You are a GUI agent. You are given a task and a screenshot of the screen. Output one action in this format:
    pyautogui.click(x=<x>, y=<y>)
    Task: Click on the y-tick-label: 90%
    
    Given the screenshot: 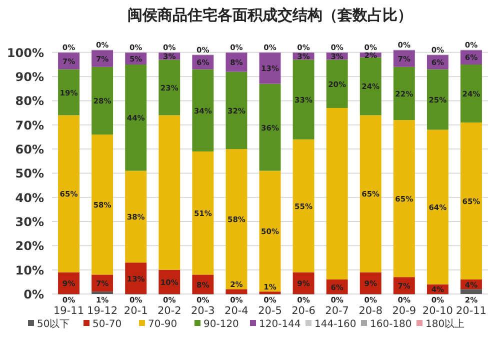 What is the action you would take?
    pyautogui.click(x=29, y=77)
    